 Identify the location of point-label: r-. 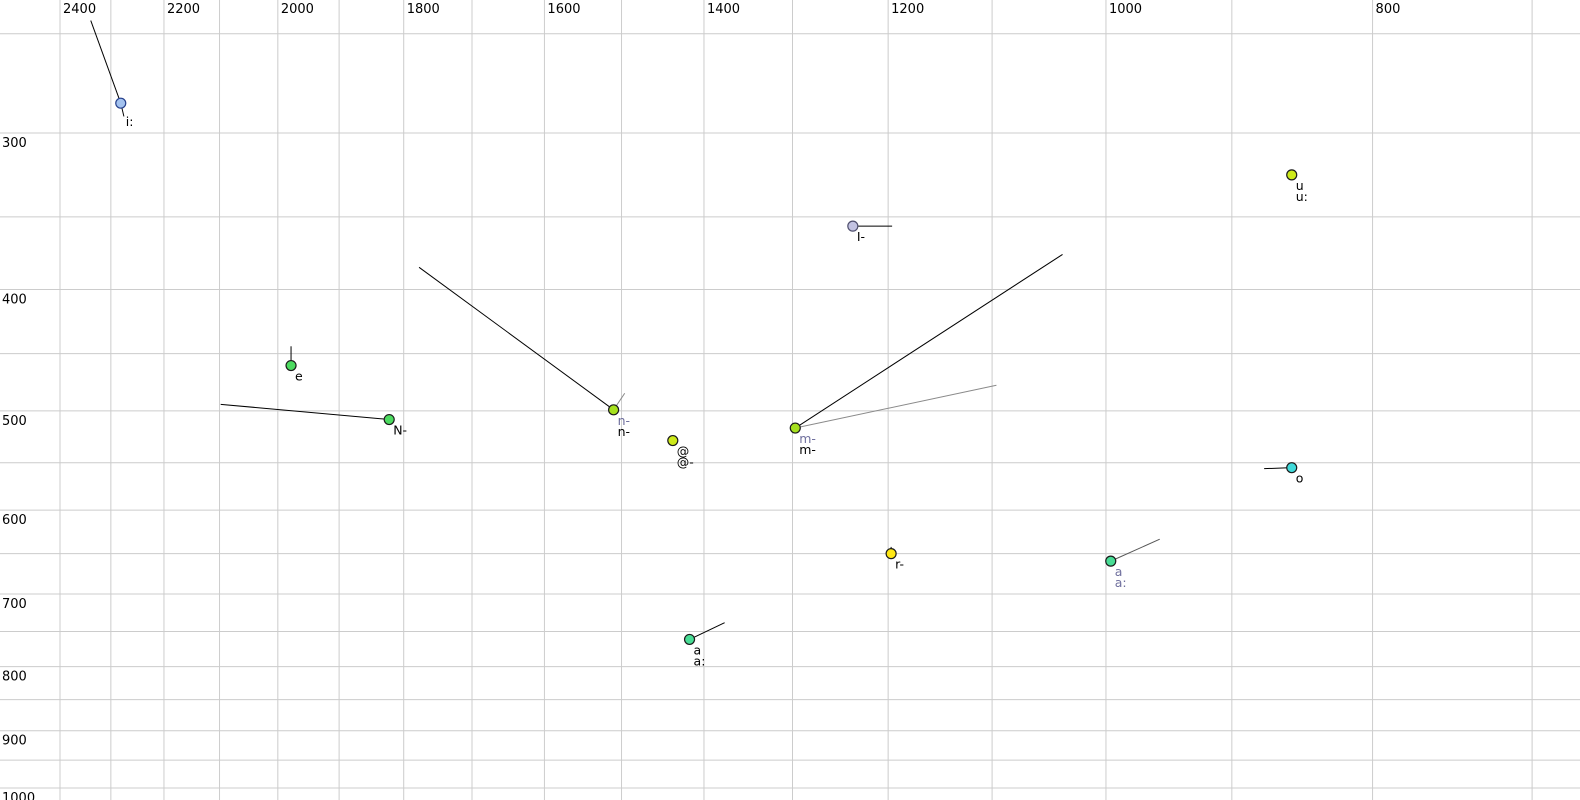
(899, 564).